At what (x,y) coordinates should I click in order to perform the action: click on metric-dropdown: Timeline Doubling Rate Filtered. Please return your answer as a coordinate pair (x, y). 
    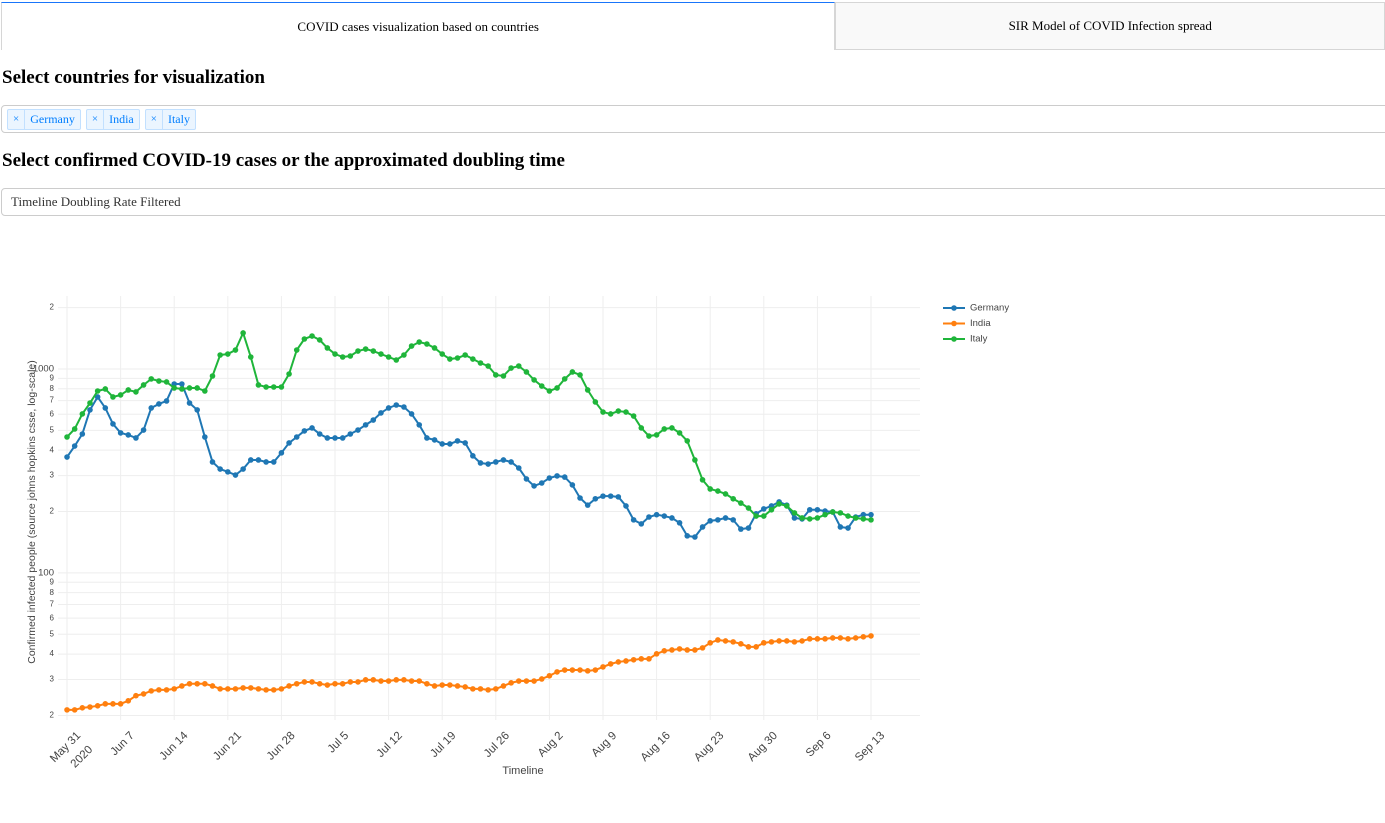
    Looking at the image, I should click on (693, 202).